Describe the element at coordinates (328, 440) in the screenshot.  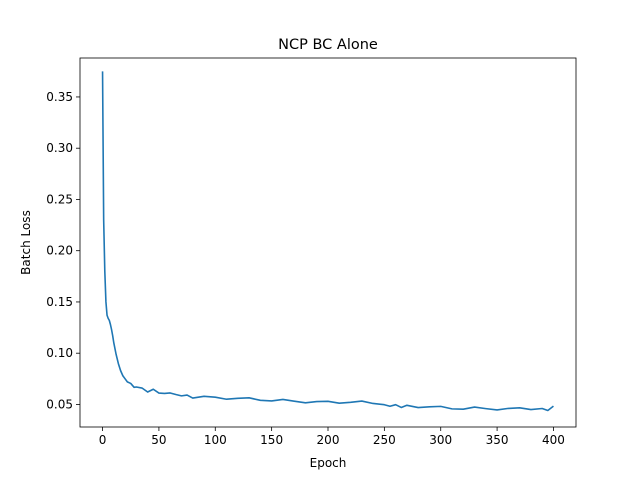
I see `x-tick-label: 200` at that location.